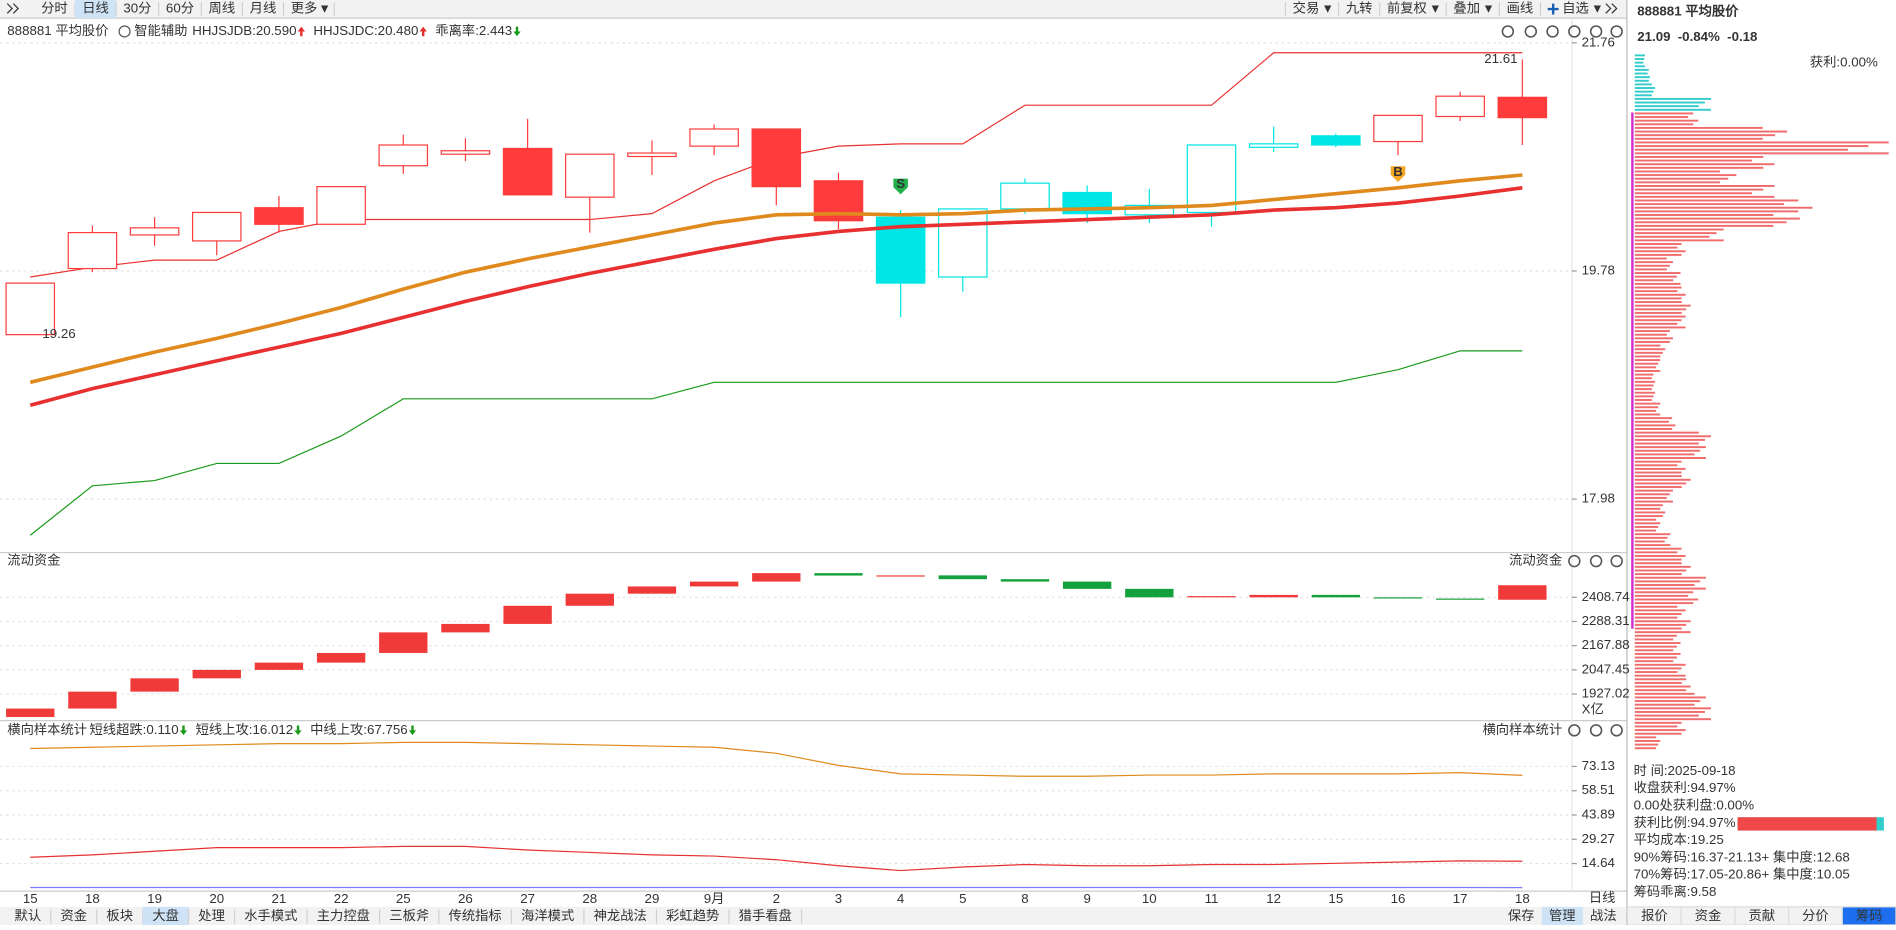 Image resolution: width=1896 pixels, height=930 pixels. I want to click on bottom-tab: 保存, so click(1521, 915).